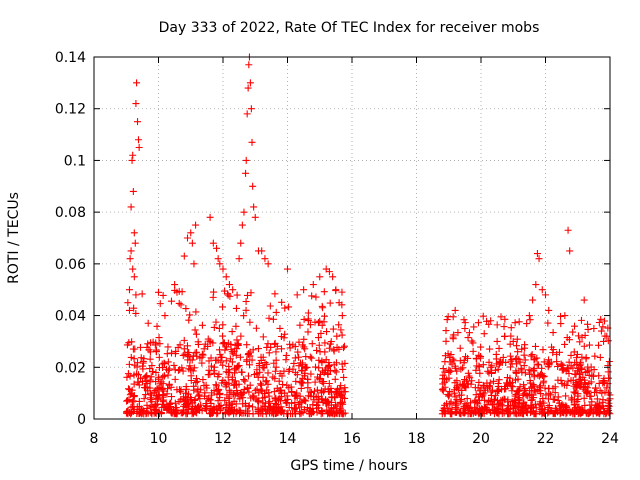 The height and width of the screenshot is (480, 640). I want to click on x-tick-label: 18, so click(417, 439).